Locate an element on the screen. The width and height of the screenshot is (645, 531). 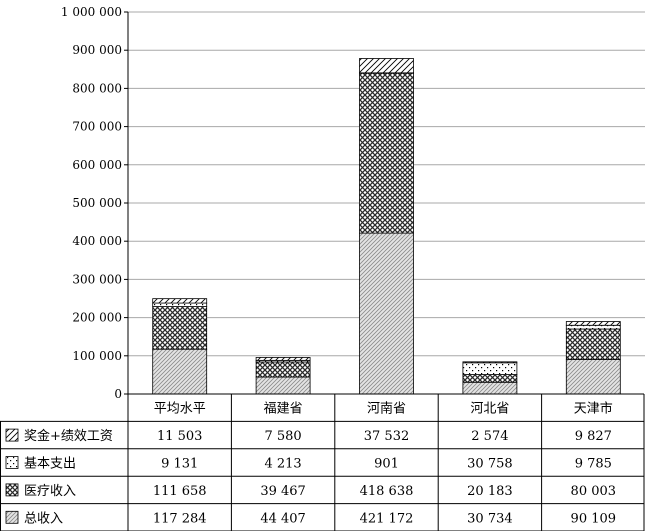
data-label: 11 503 is located at coordinates (180, 436).